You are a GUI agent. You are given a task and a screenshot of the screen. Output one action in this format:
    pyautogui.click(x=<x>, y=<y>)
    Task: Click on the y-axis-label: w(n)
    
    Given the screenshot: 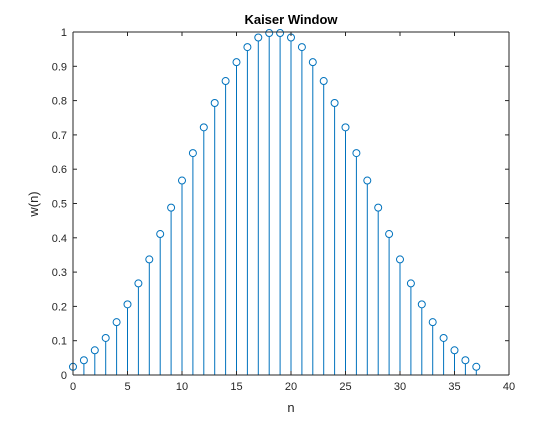 What is the action you would take?
    pyautogui.click(x=33, y=204)
    